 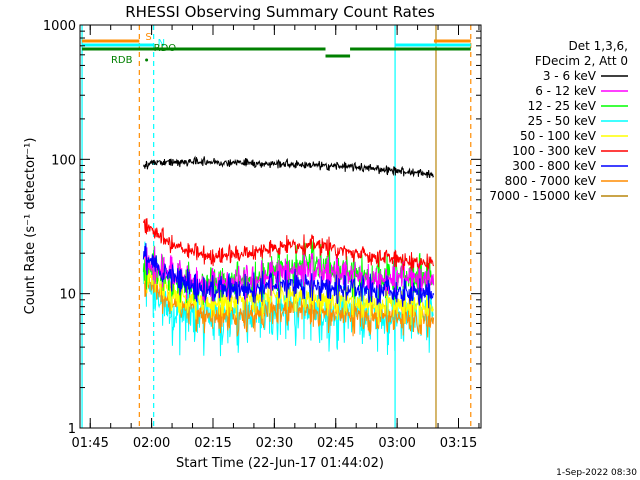 I want to click on chart-title: RHESSI Observing Summary Count Rates, so click(x=280, y=12).